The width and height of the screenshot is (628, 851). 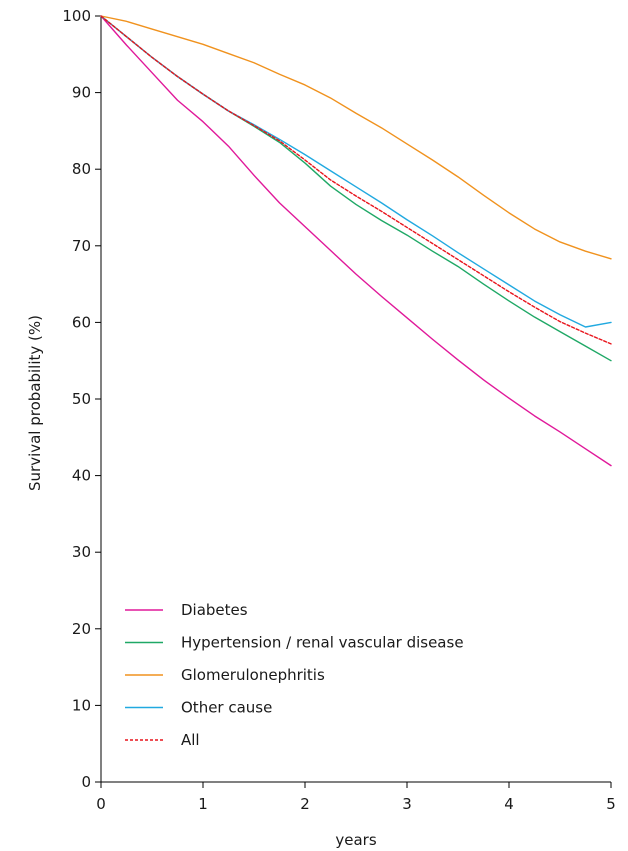 I want to click on y-tick-label: 60, so click(x=81, y=322).